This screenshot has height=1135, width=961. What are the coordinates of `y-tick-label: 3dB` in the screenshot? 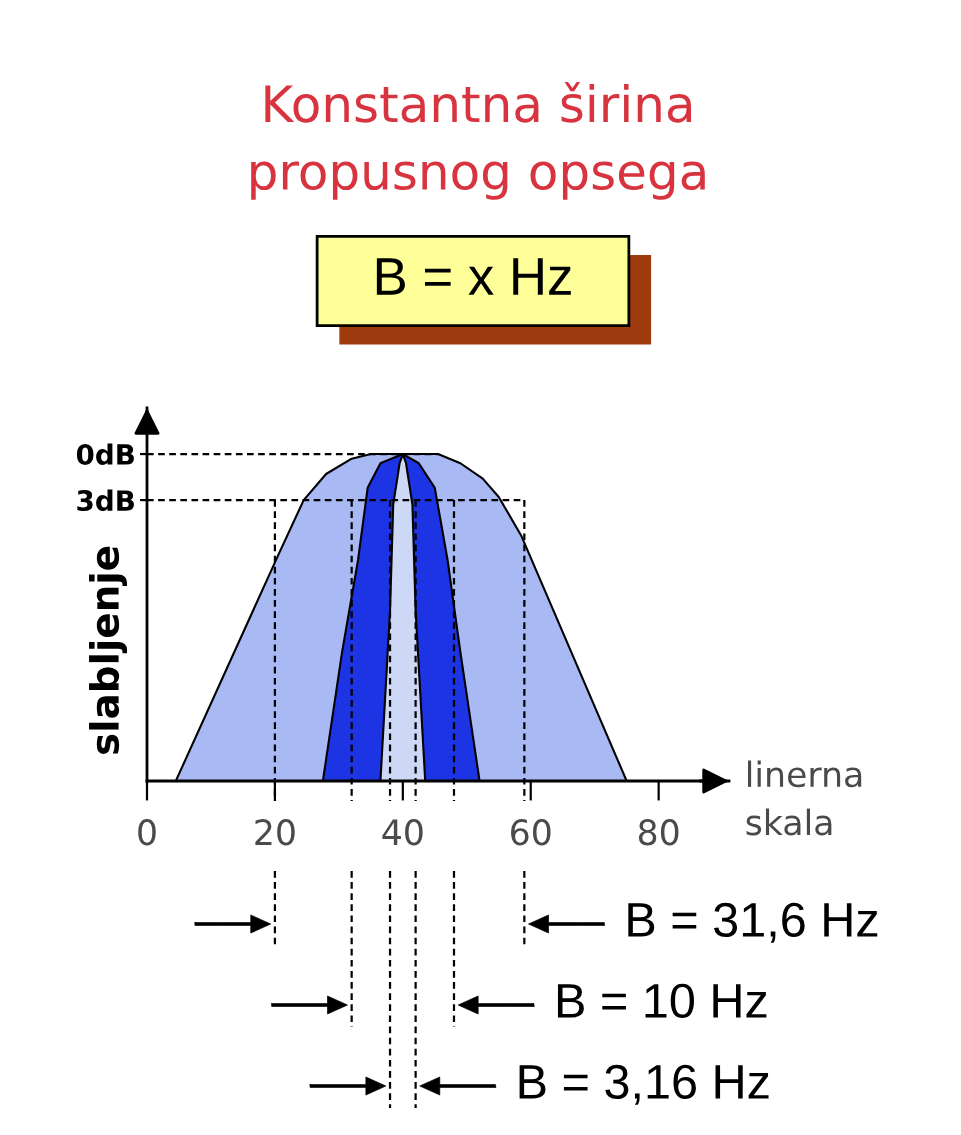 It's located at (105, 500).